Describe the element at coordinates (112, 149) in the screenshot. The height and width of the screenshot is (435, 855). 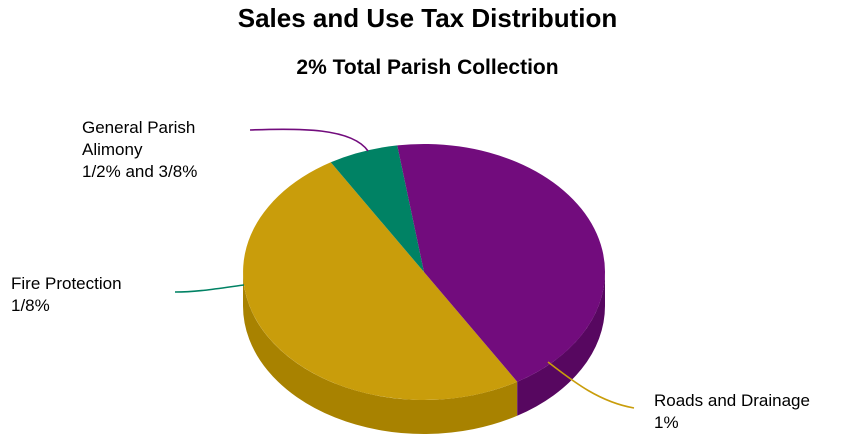
I see `slice-label-2-line-1: Alimony` at that location.